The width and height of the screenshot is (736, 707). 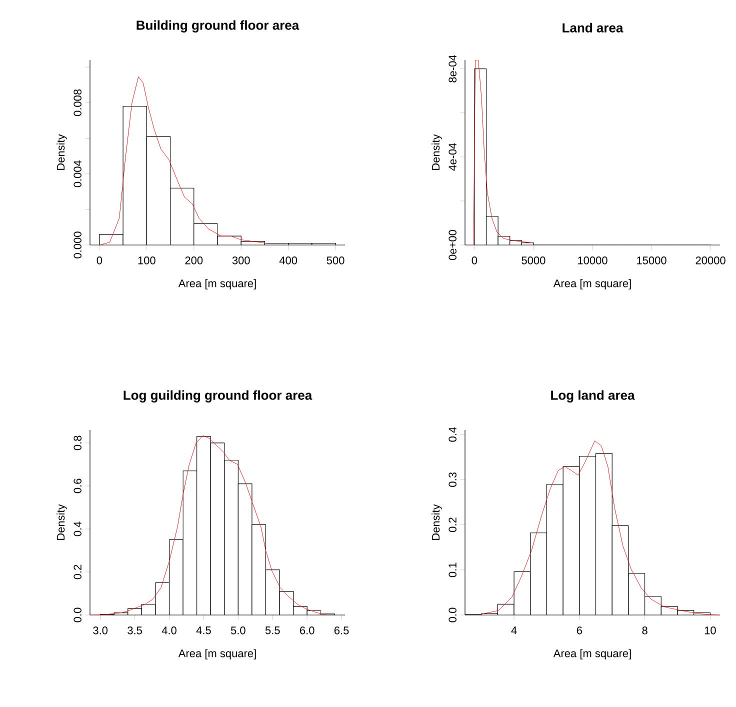 What do you see at coordinates (78, 486) in the screenshot?
I see `y-tick-label: 0.6` at bounding box center [78, 486].